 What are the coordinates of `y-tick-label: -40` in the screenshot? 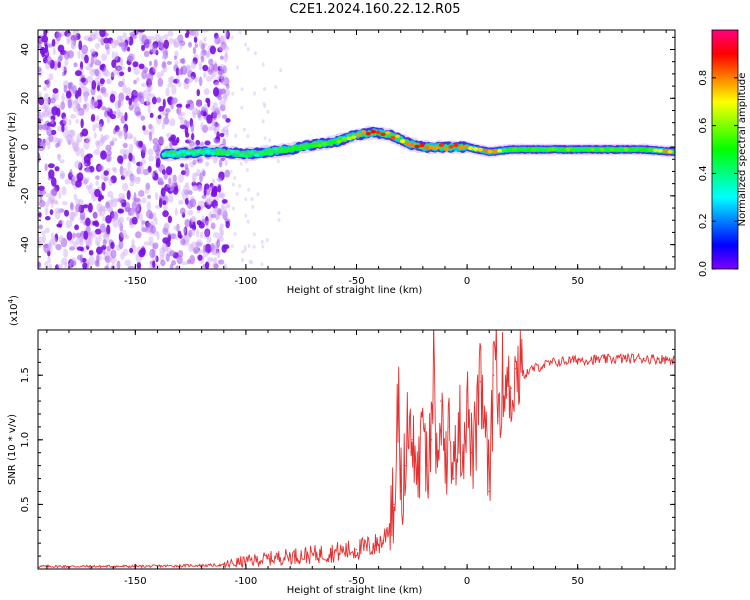 It's located at (25, 244).